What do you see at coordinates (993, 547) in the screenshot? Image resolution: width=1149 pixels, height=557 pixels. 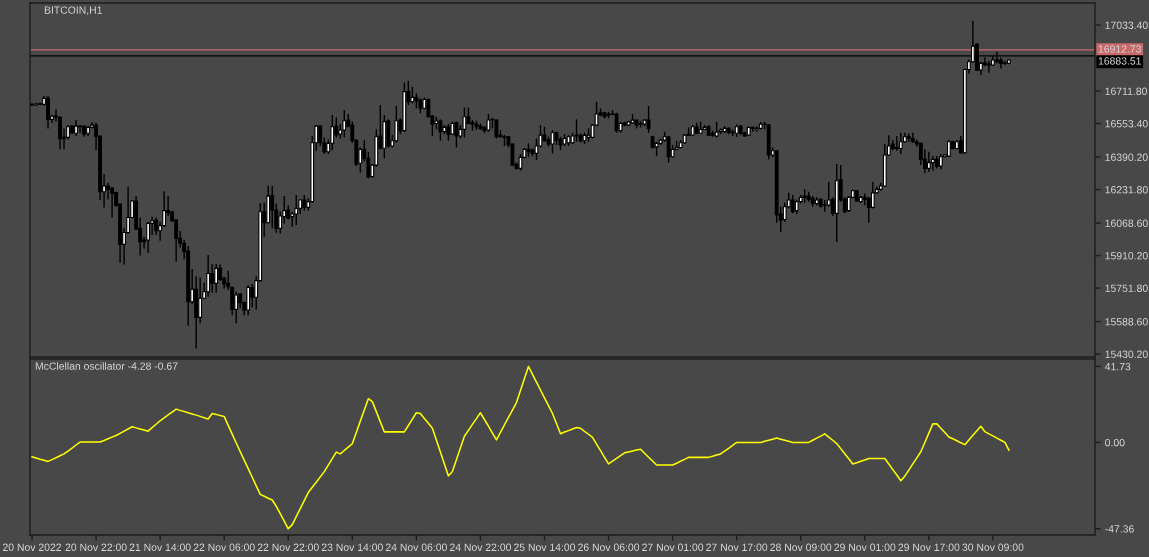 I see `x-tick-label: 30 Nov 09:00` at bounding box center [993, 547].